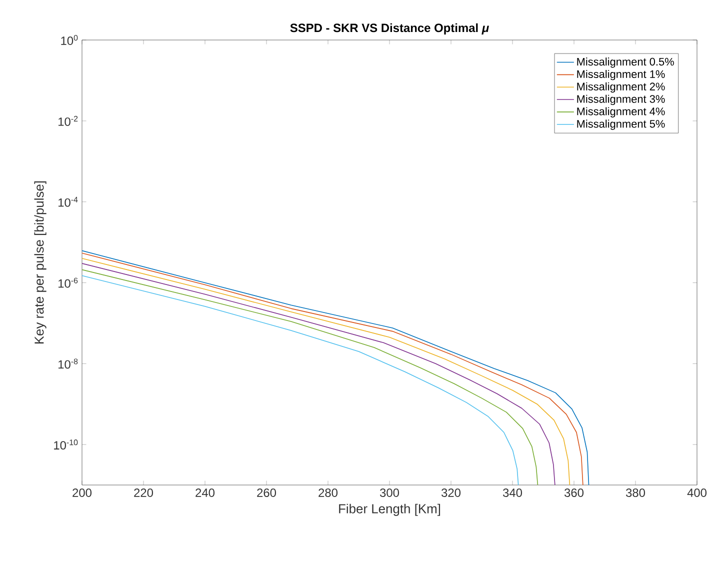  Describe the element at coordinates (389, 510) in the screenshot. I see `x-axis-title: Fiber Length [Km]` at that location.